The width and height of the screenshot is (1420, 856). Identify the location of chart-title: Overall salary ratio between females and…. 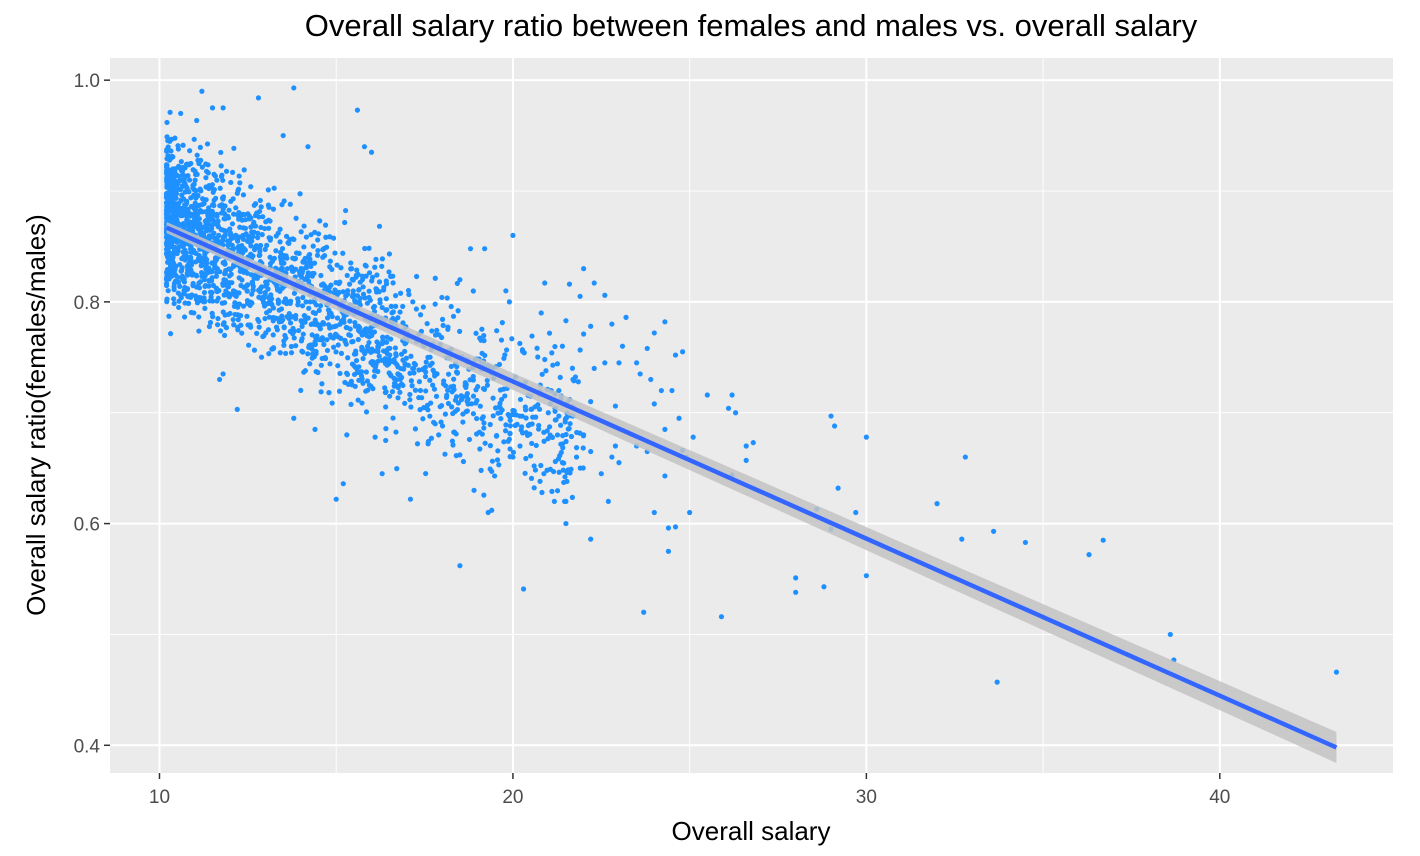
(751, 25).